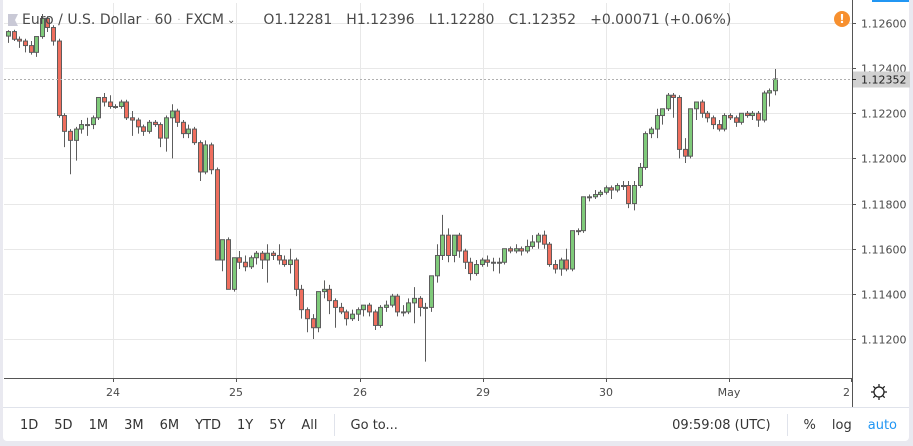 The width and height of the screenshot is (913, 446). I want to click on settings-gear-icon, so click(879, 392).